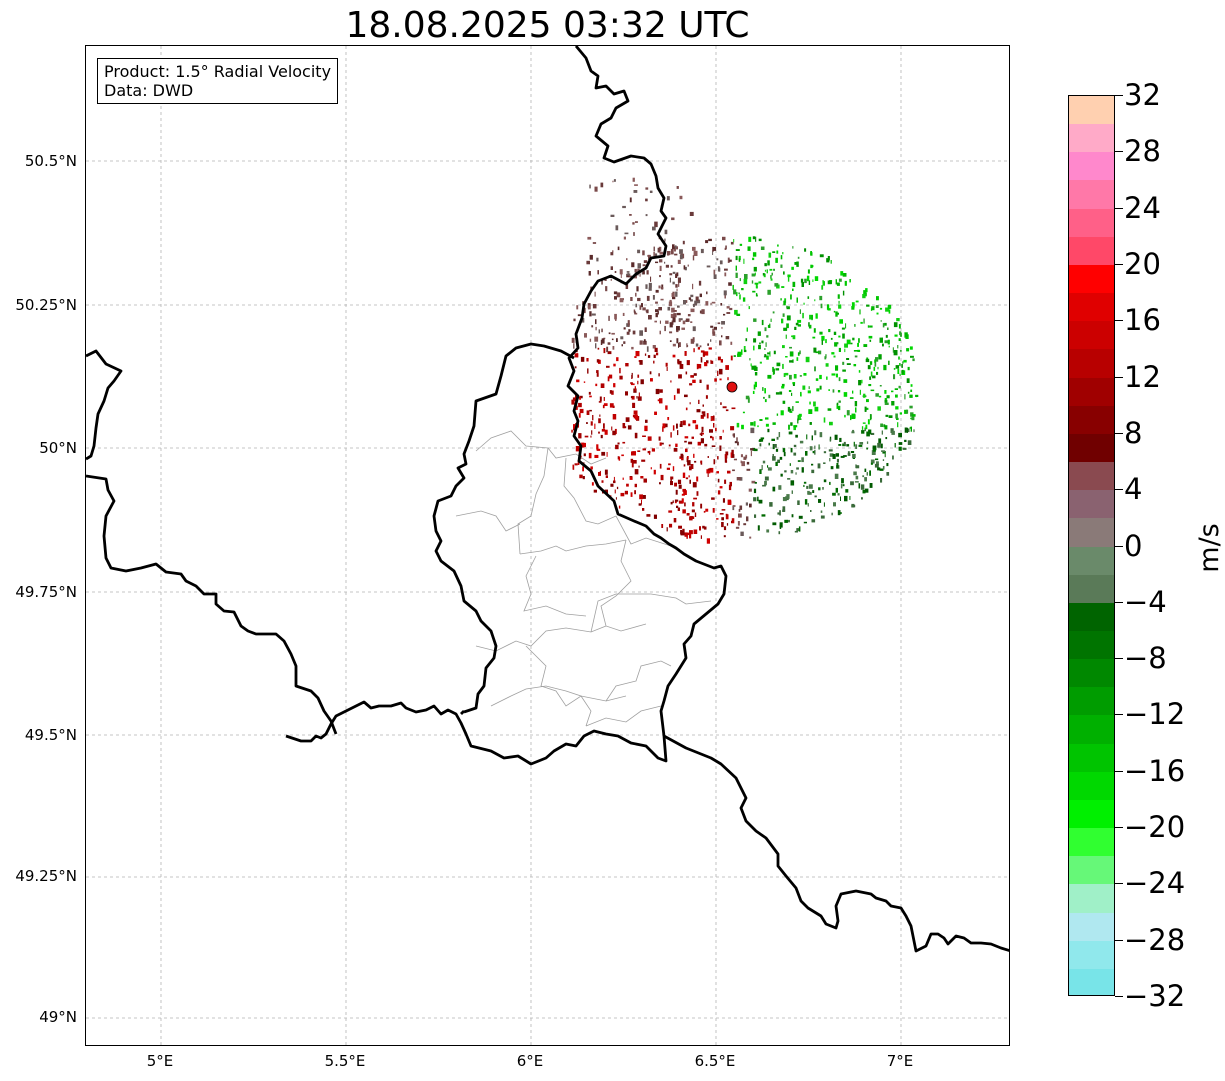 The image size is (1225, 1081). I want to click on radar-site-marker, so click(732, 387).